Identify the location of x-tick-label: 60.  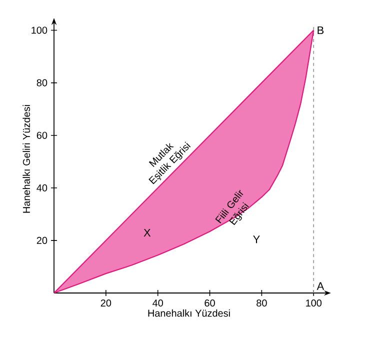
(209, 303).